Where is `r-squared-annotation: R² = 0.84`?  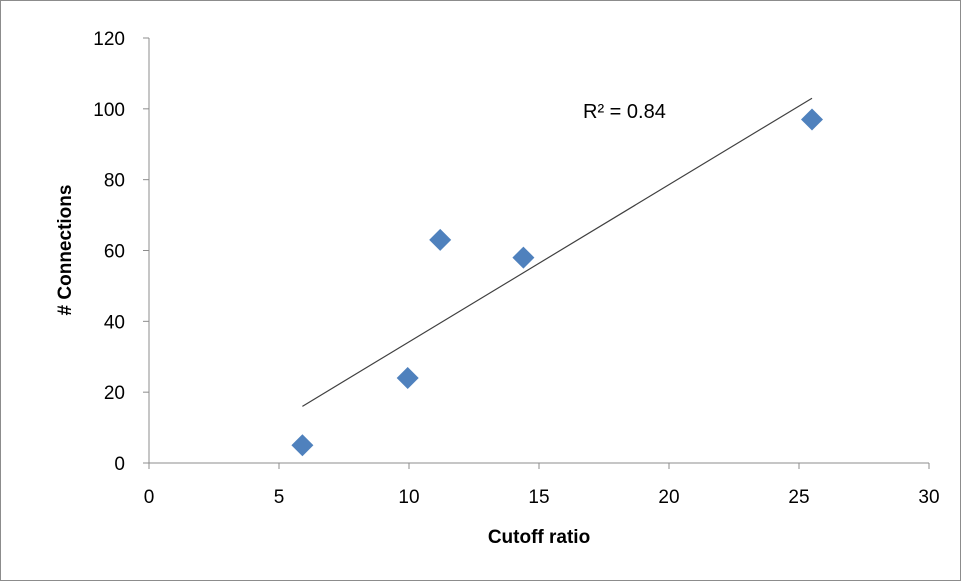
r-squared-annotation: R² = 0.84 is located at coordinates (624, 112).